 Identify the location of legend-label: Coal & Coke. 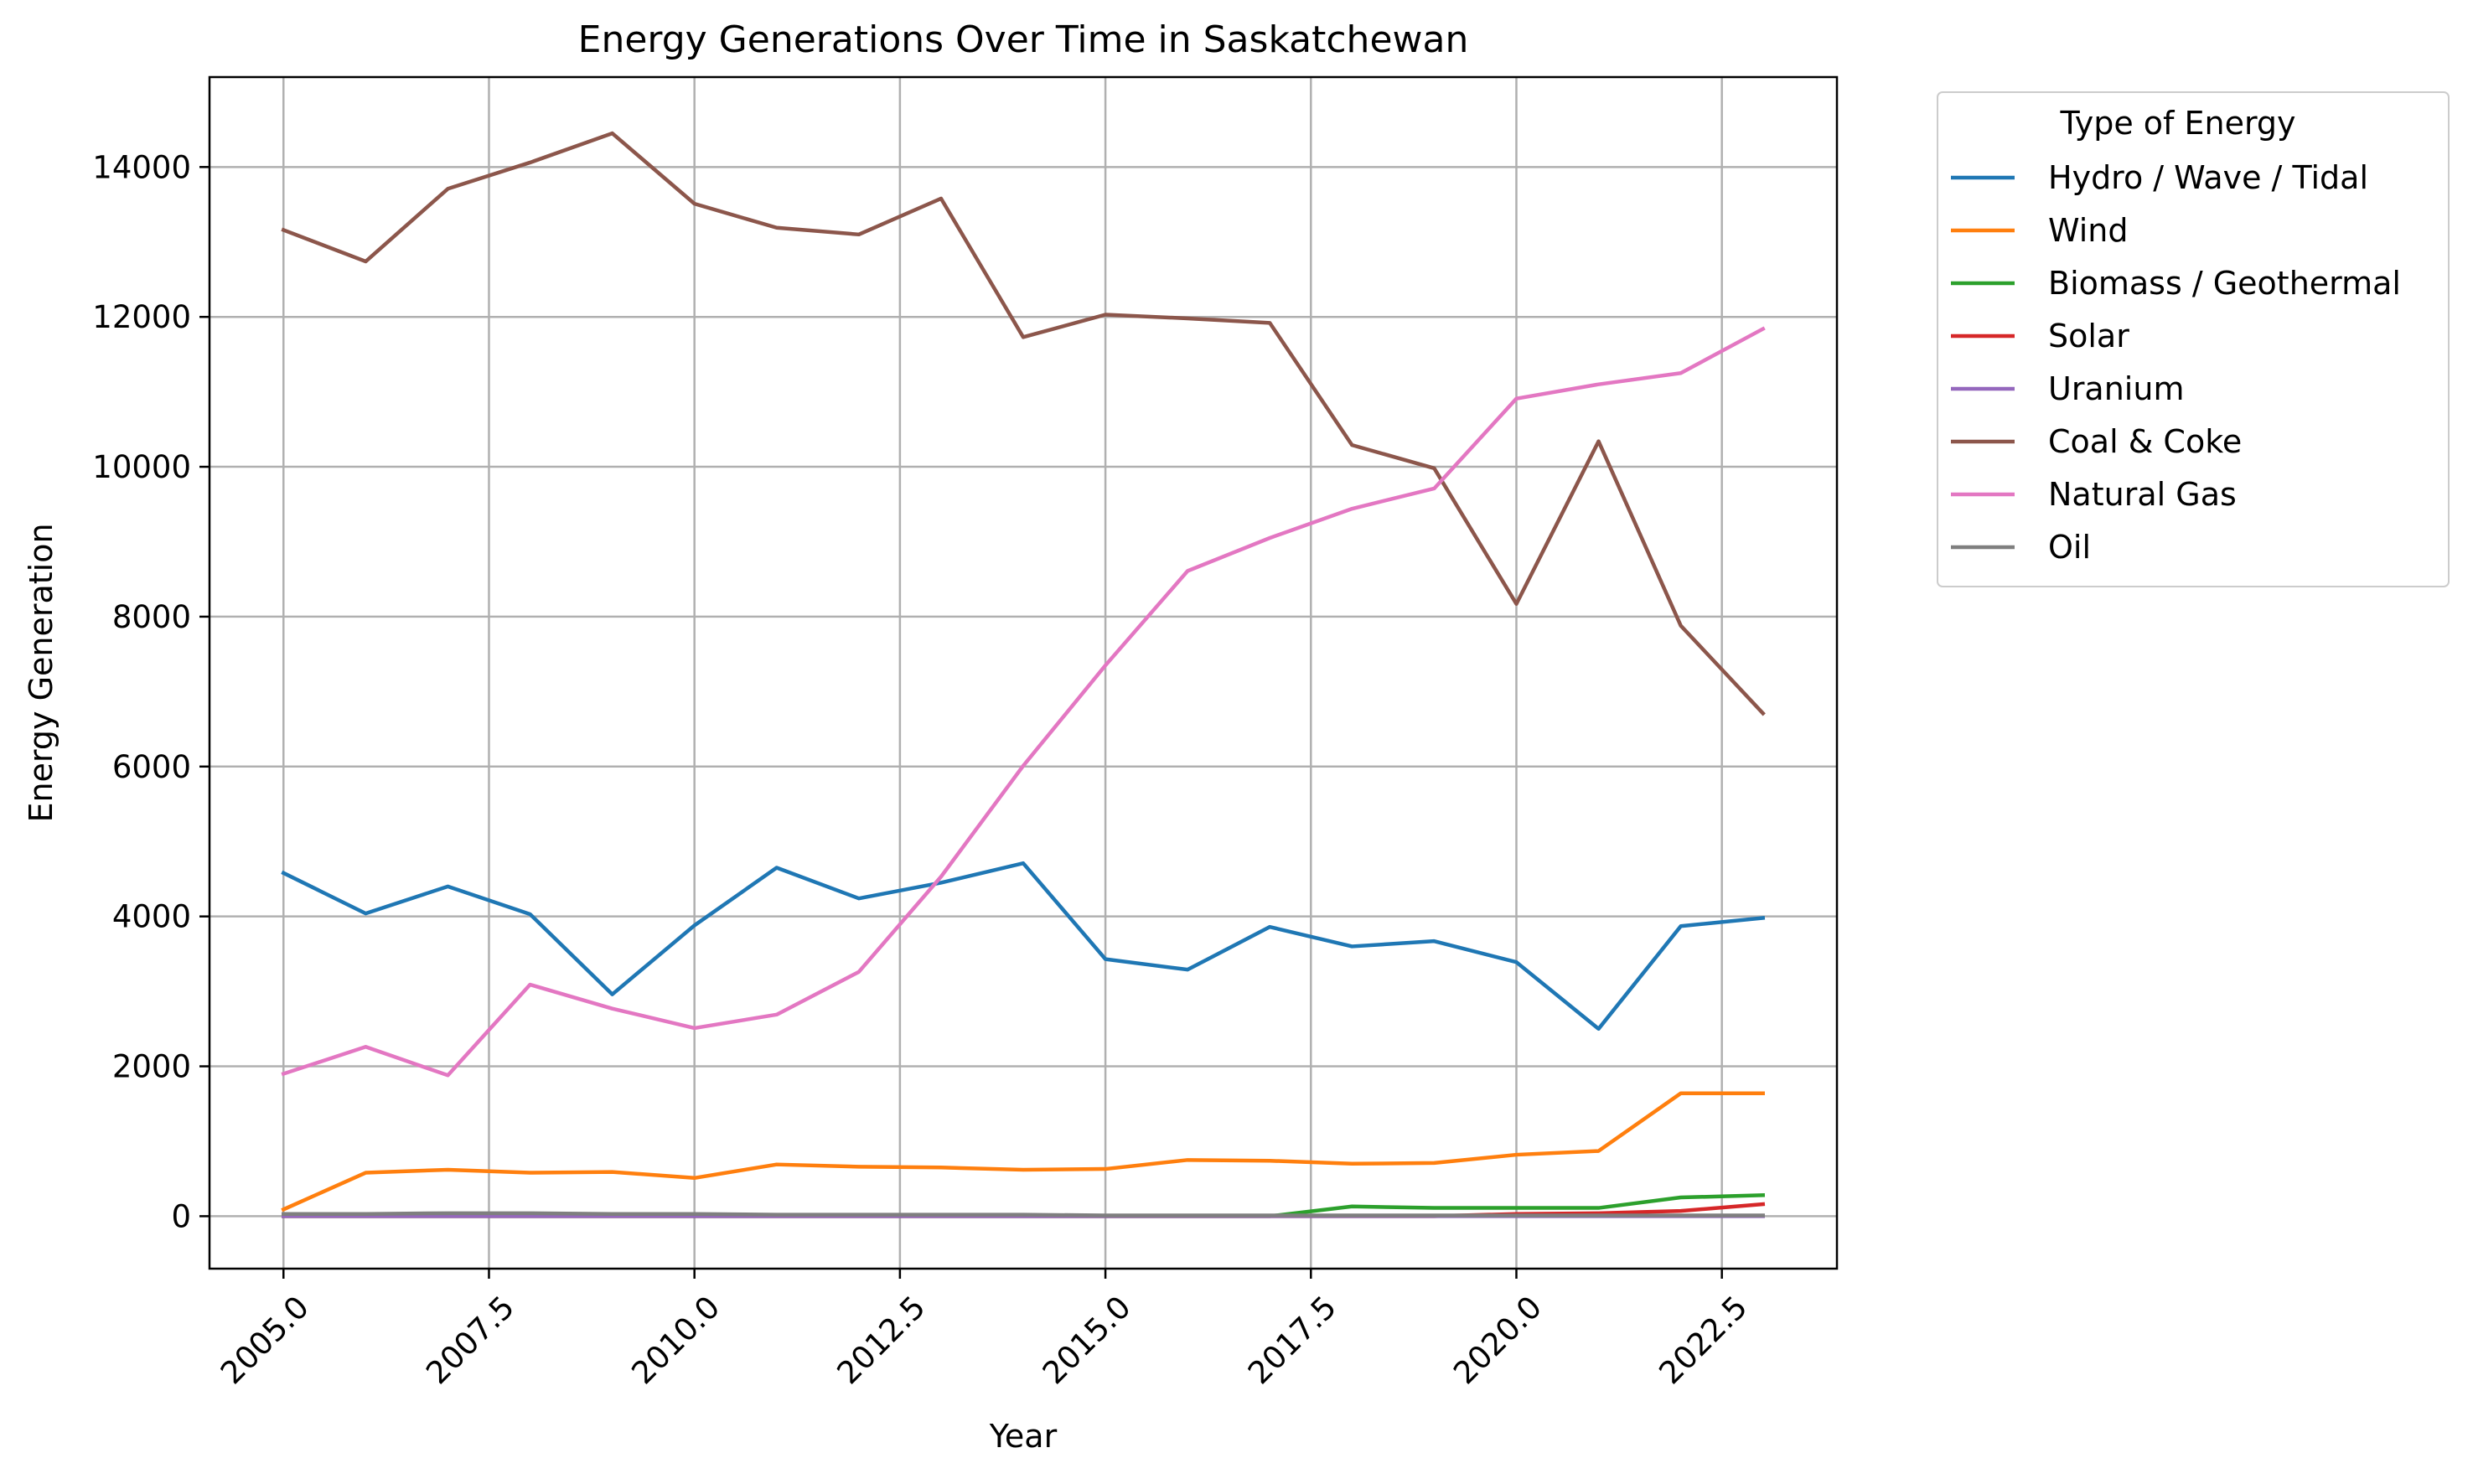
(2145, 442).